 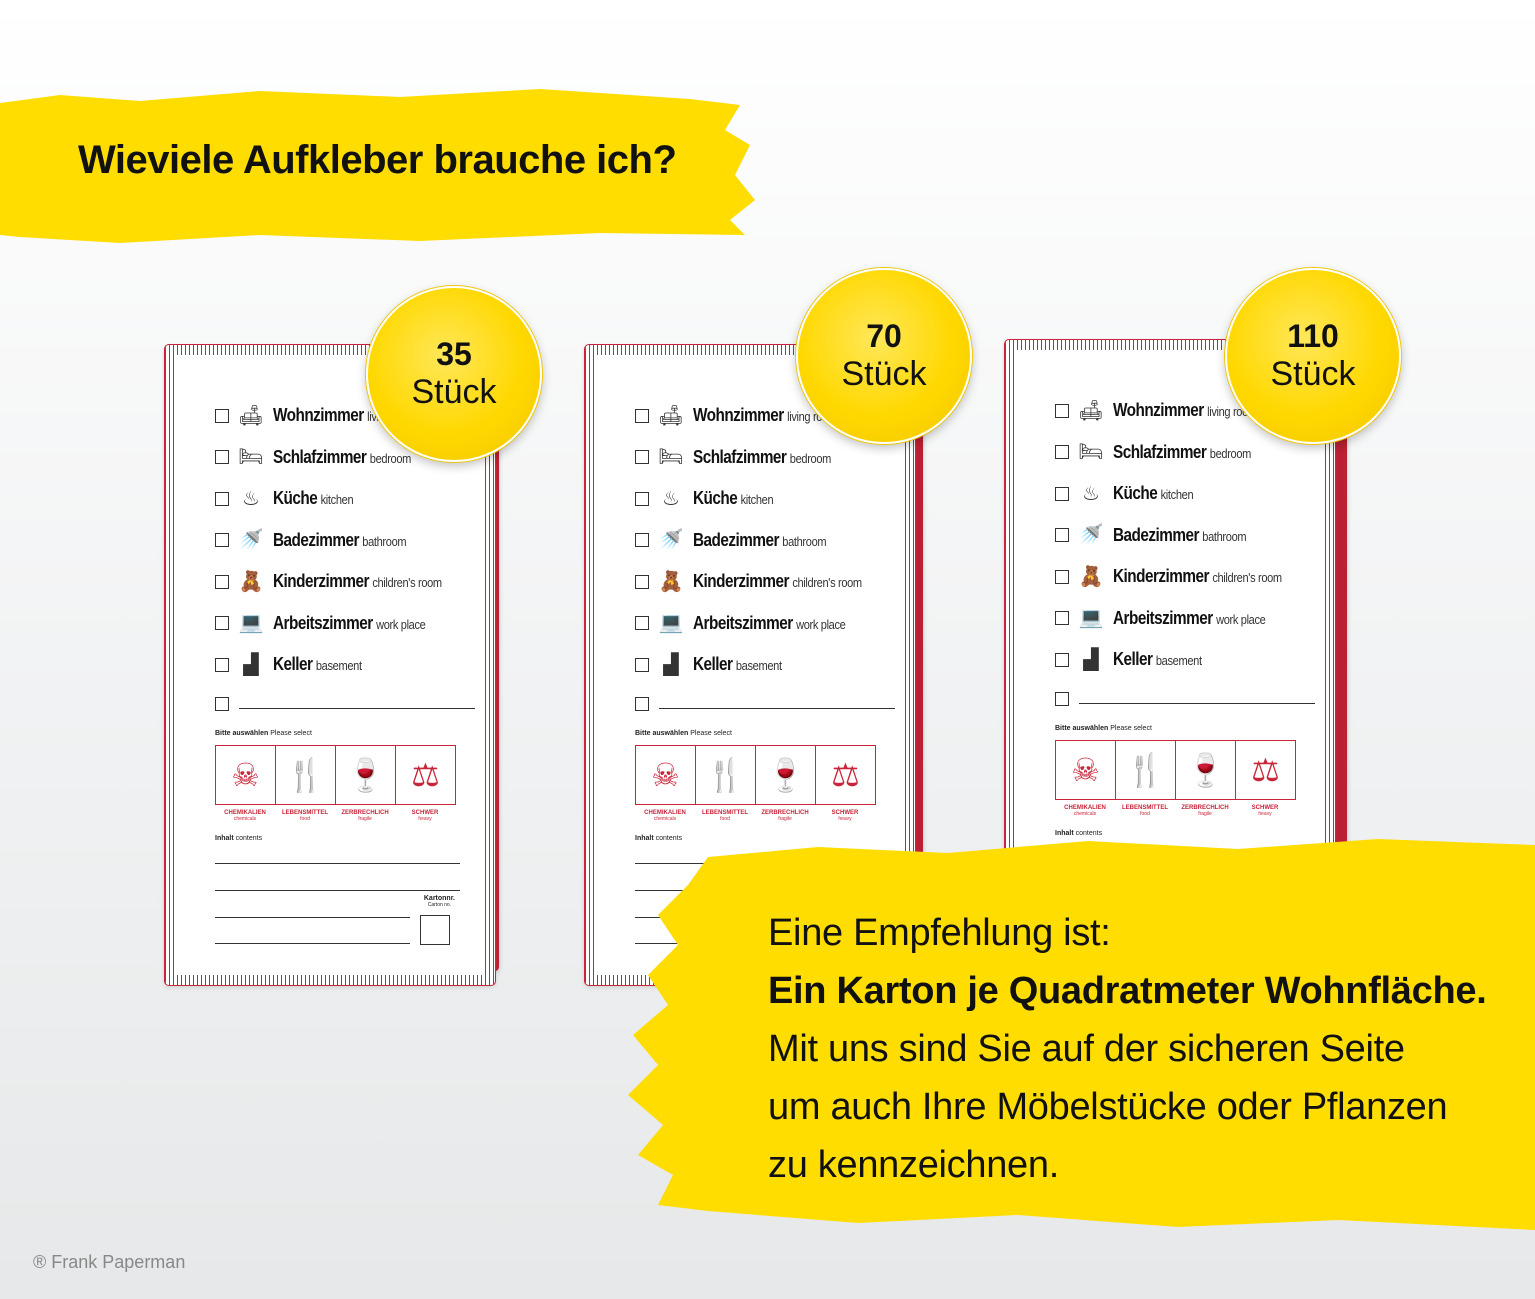 What do you see at coordinates (671, 540) in the screenshot?
I see `shower-icon: 🚿` at bounding box center [671, 540].